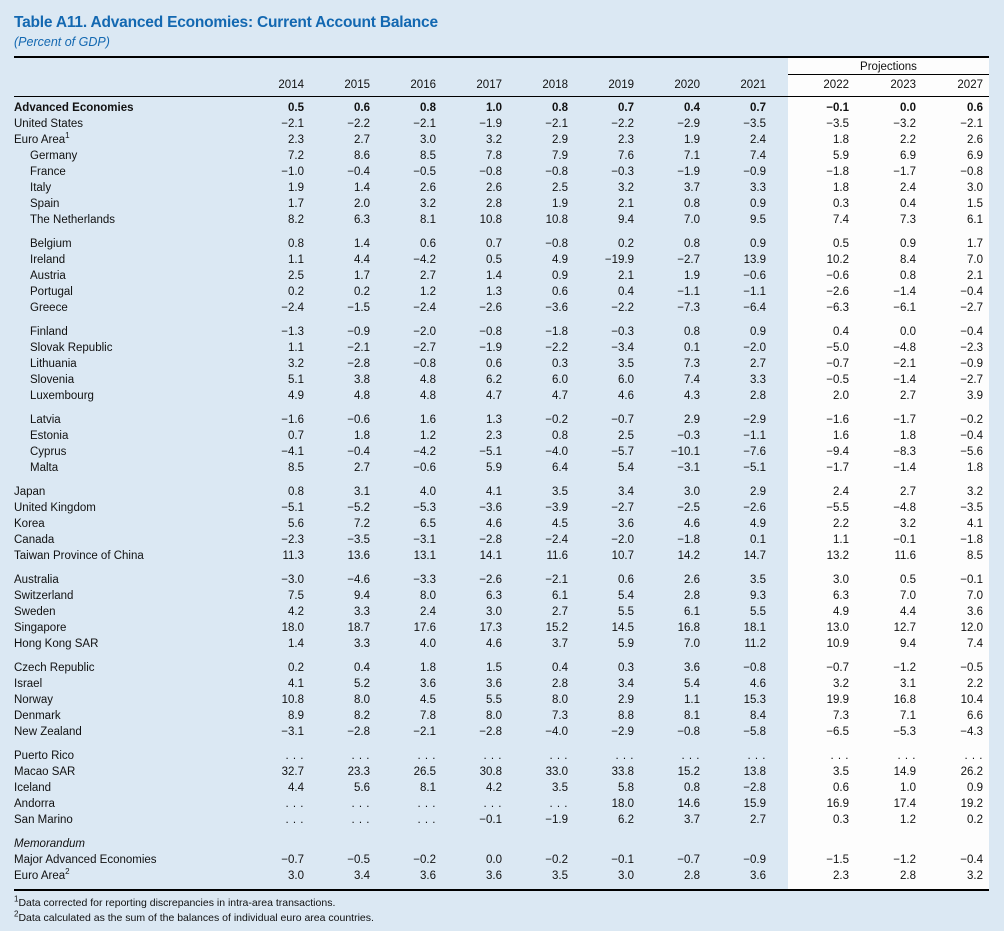 The image size is (1004, 931). I want to click on projection-value-cell: 7.0, so click(908, 596).